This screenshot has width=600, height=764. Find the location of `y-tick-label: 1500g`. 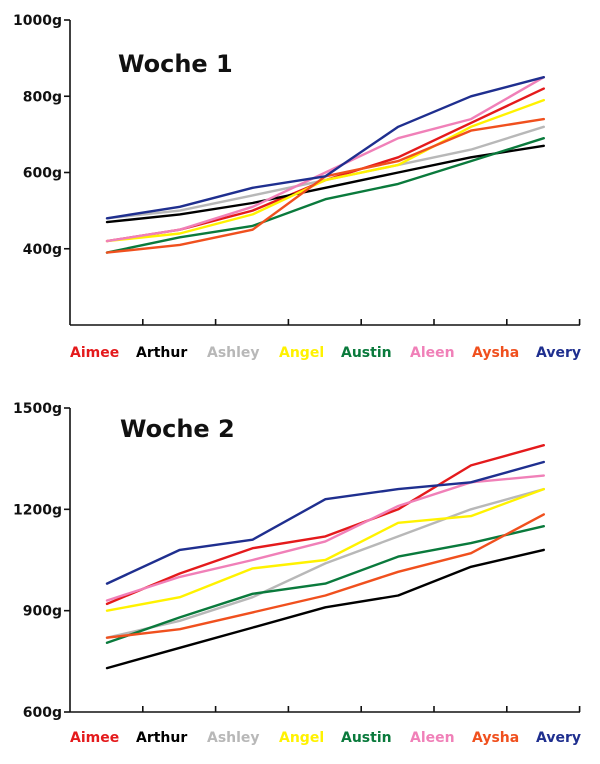

y-tick-label: 1500g is located at coordinates (37, 409).